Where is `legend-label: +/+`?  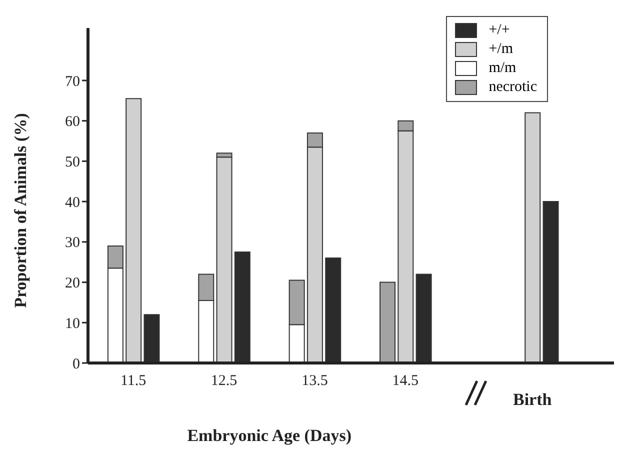
legend-label: +/+ is located at coordinates (499, 30).